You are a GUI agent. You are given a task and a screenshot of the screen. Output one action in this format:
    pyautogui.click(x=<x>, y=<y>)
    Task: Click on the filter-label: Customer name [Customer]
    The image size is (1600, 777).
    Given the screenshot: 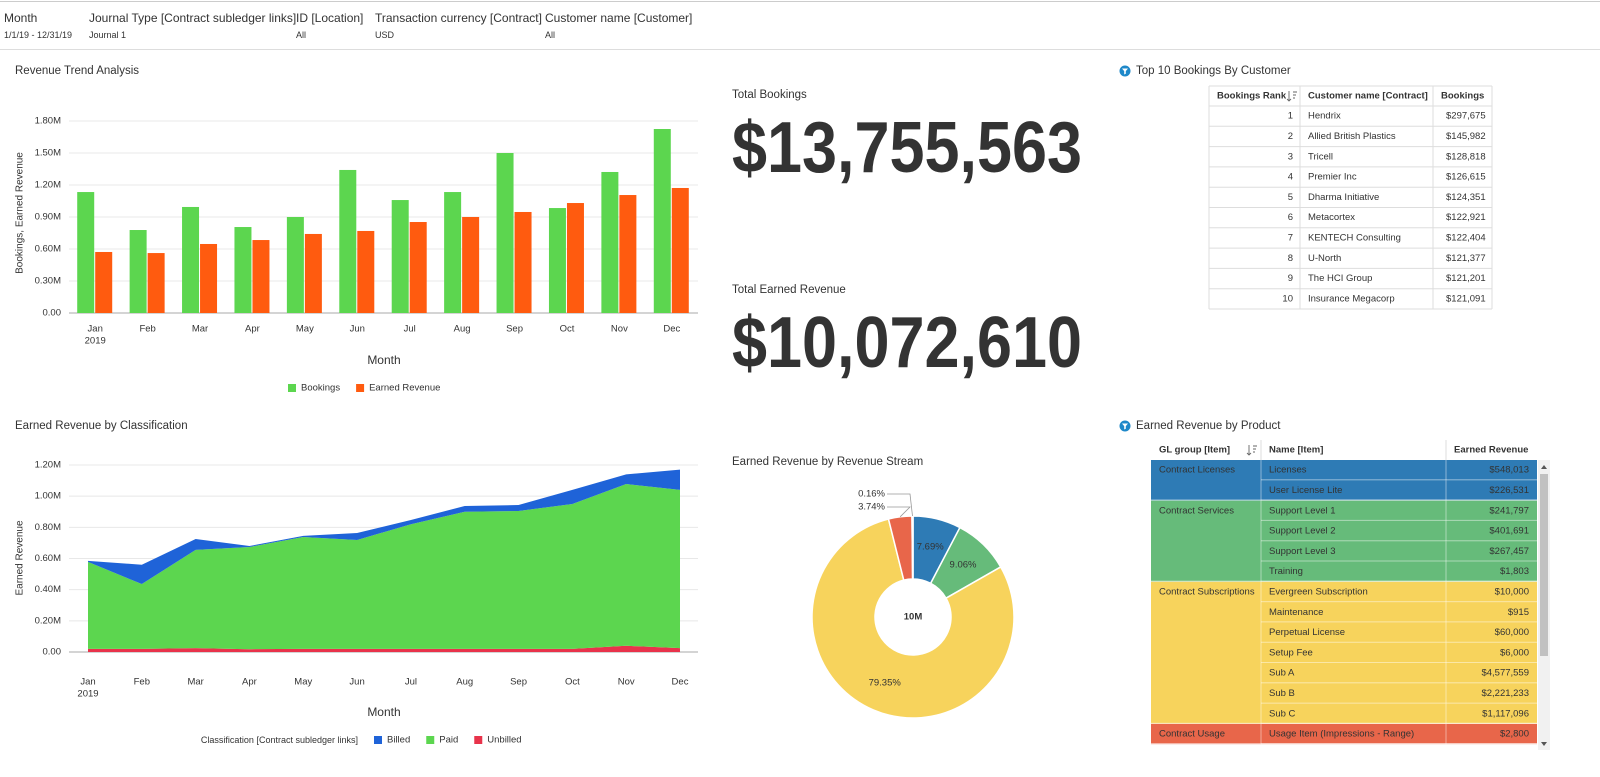 What is the action you would take?
    pyautogui.click(x=618, y=18)
    